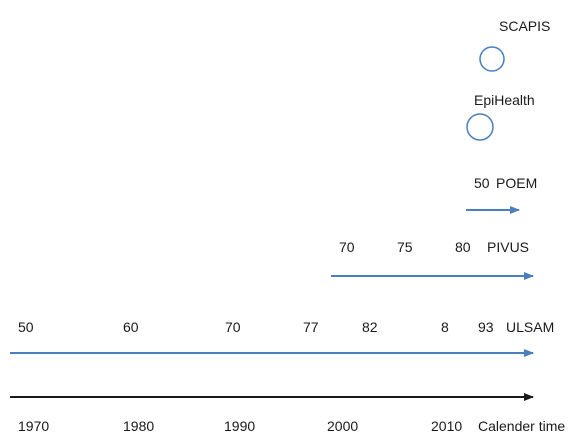 The image size is (584, 435). Describe the element at coordinates (233, 327) in the screenshot. I see `ulsam-age-70: 70` at that location.